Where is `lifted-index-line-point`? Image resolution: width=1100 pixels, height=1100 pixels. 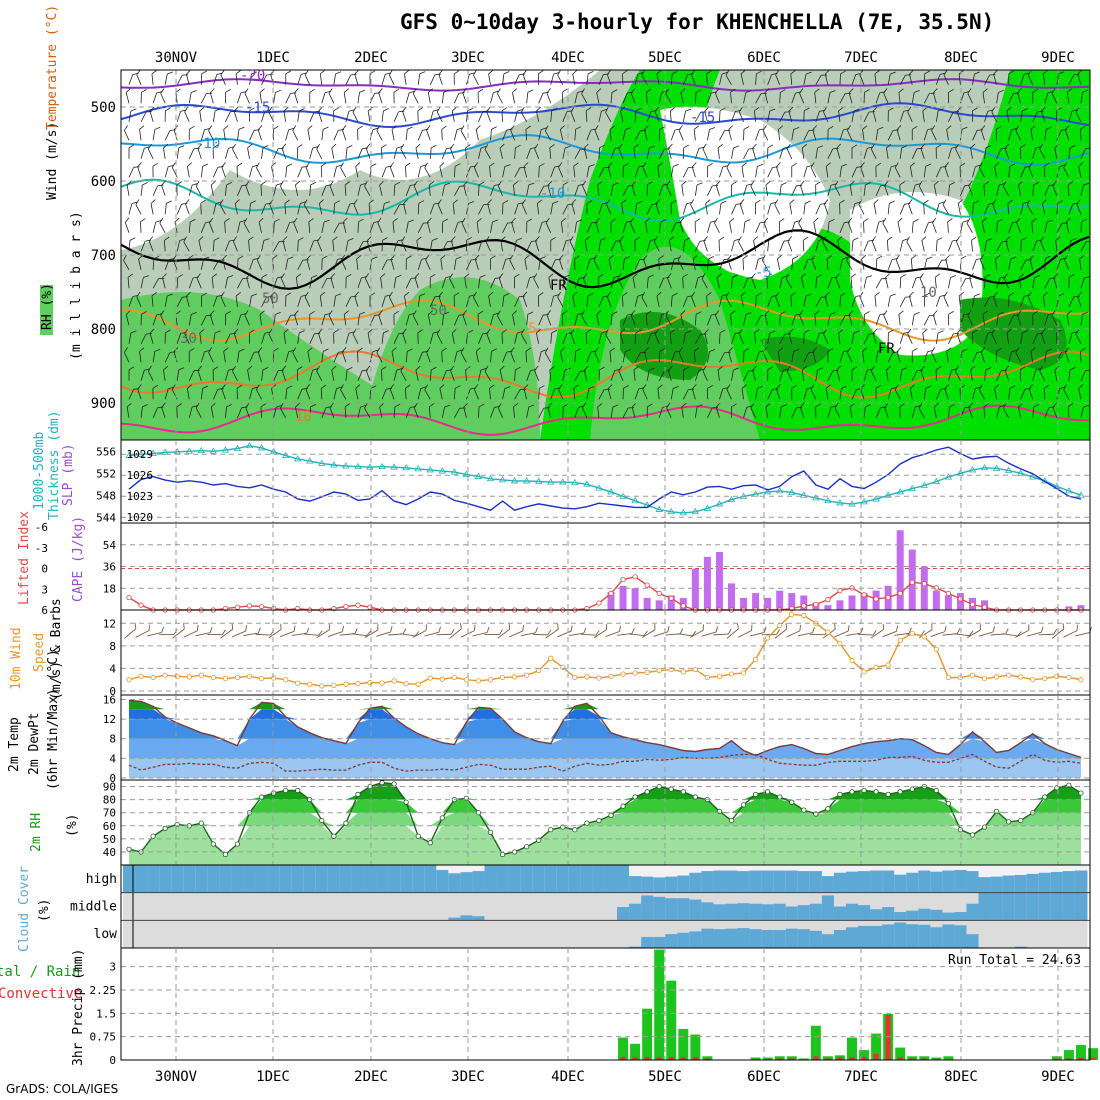 lifted-index-line-point is located at coordinates (840, 591).